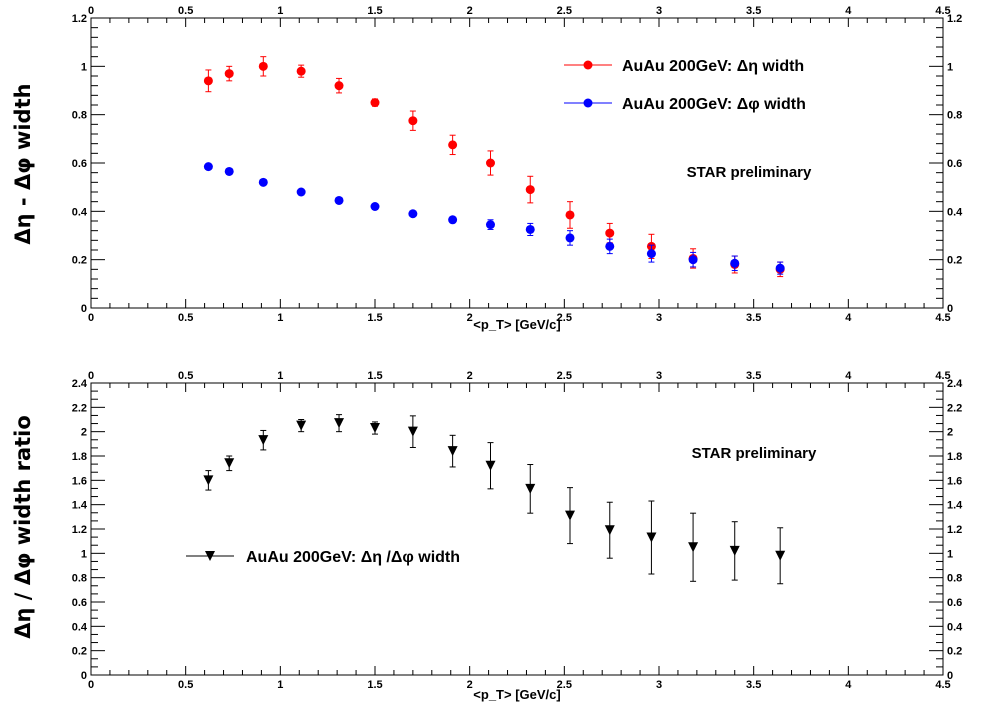 The image size is (990, 715). I want to click on y-tick-label-right: 1.4, so click(955, 506).